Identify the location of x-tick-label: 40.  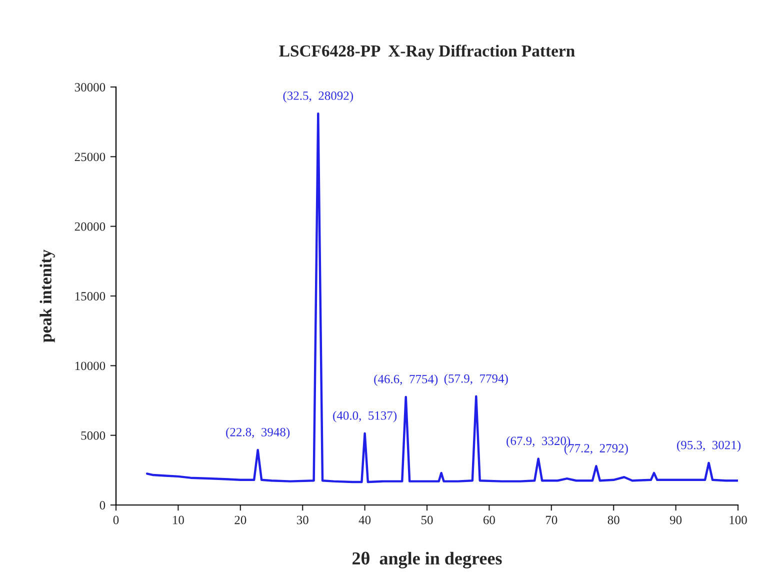
(364, 520).